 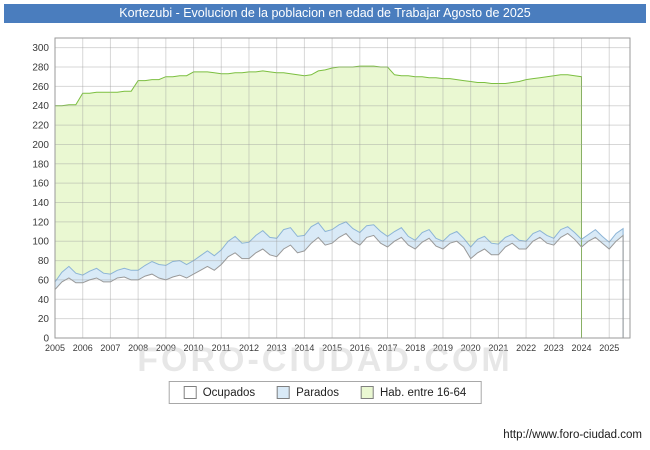 I want to click on y-tick-label: 220, so click(x=40, y=126).